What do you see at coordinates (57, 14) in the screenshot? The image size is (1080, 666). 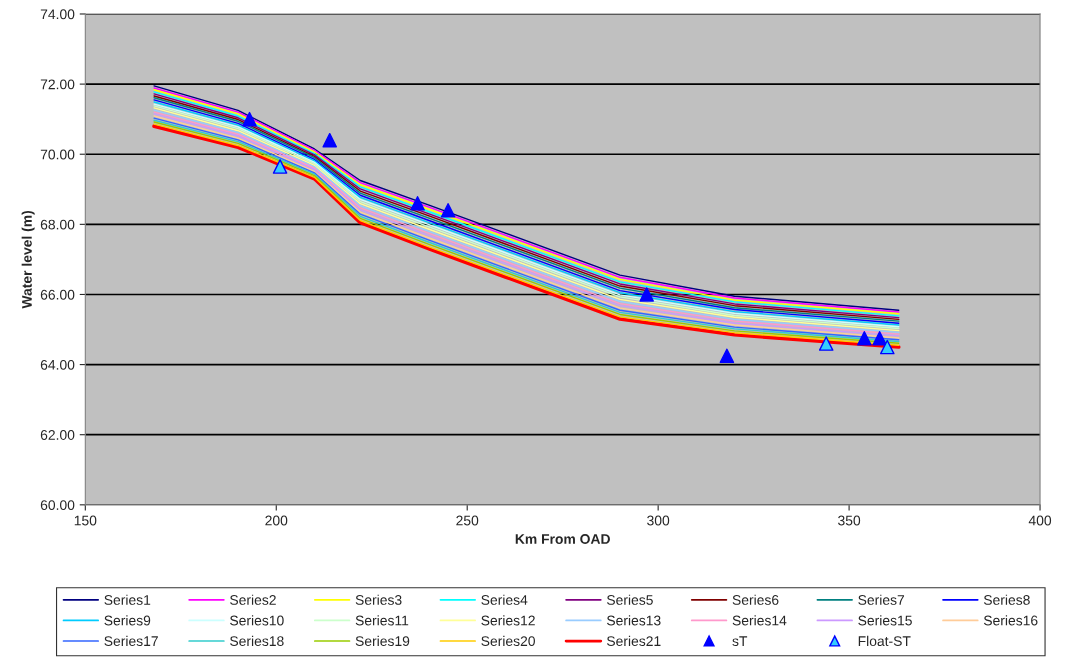 I see `y-tick-label: 74.00` at bounding box center [57, 14].